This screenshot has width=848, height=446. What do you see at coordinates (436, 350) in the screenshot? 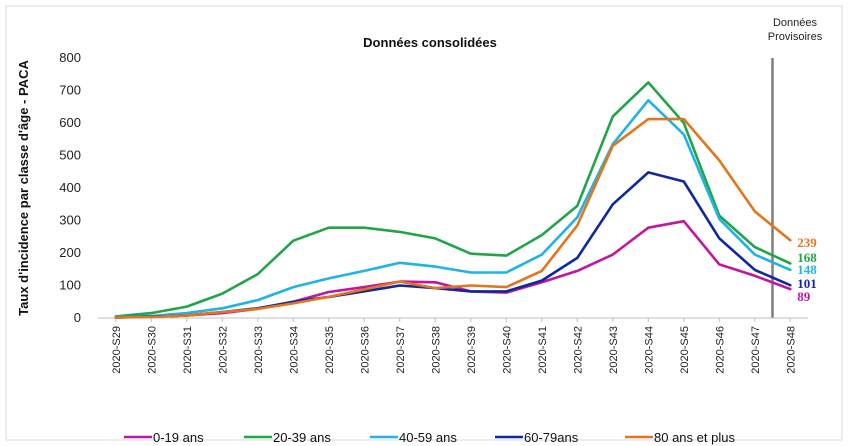
I see `x-tick-label: 2020-S38` at bounding box center [436, 350].